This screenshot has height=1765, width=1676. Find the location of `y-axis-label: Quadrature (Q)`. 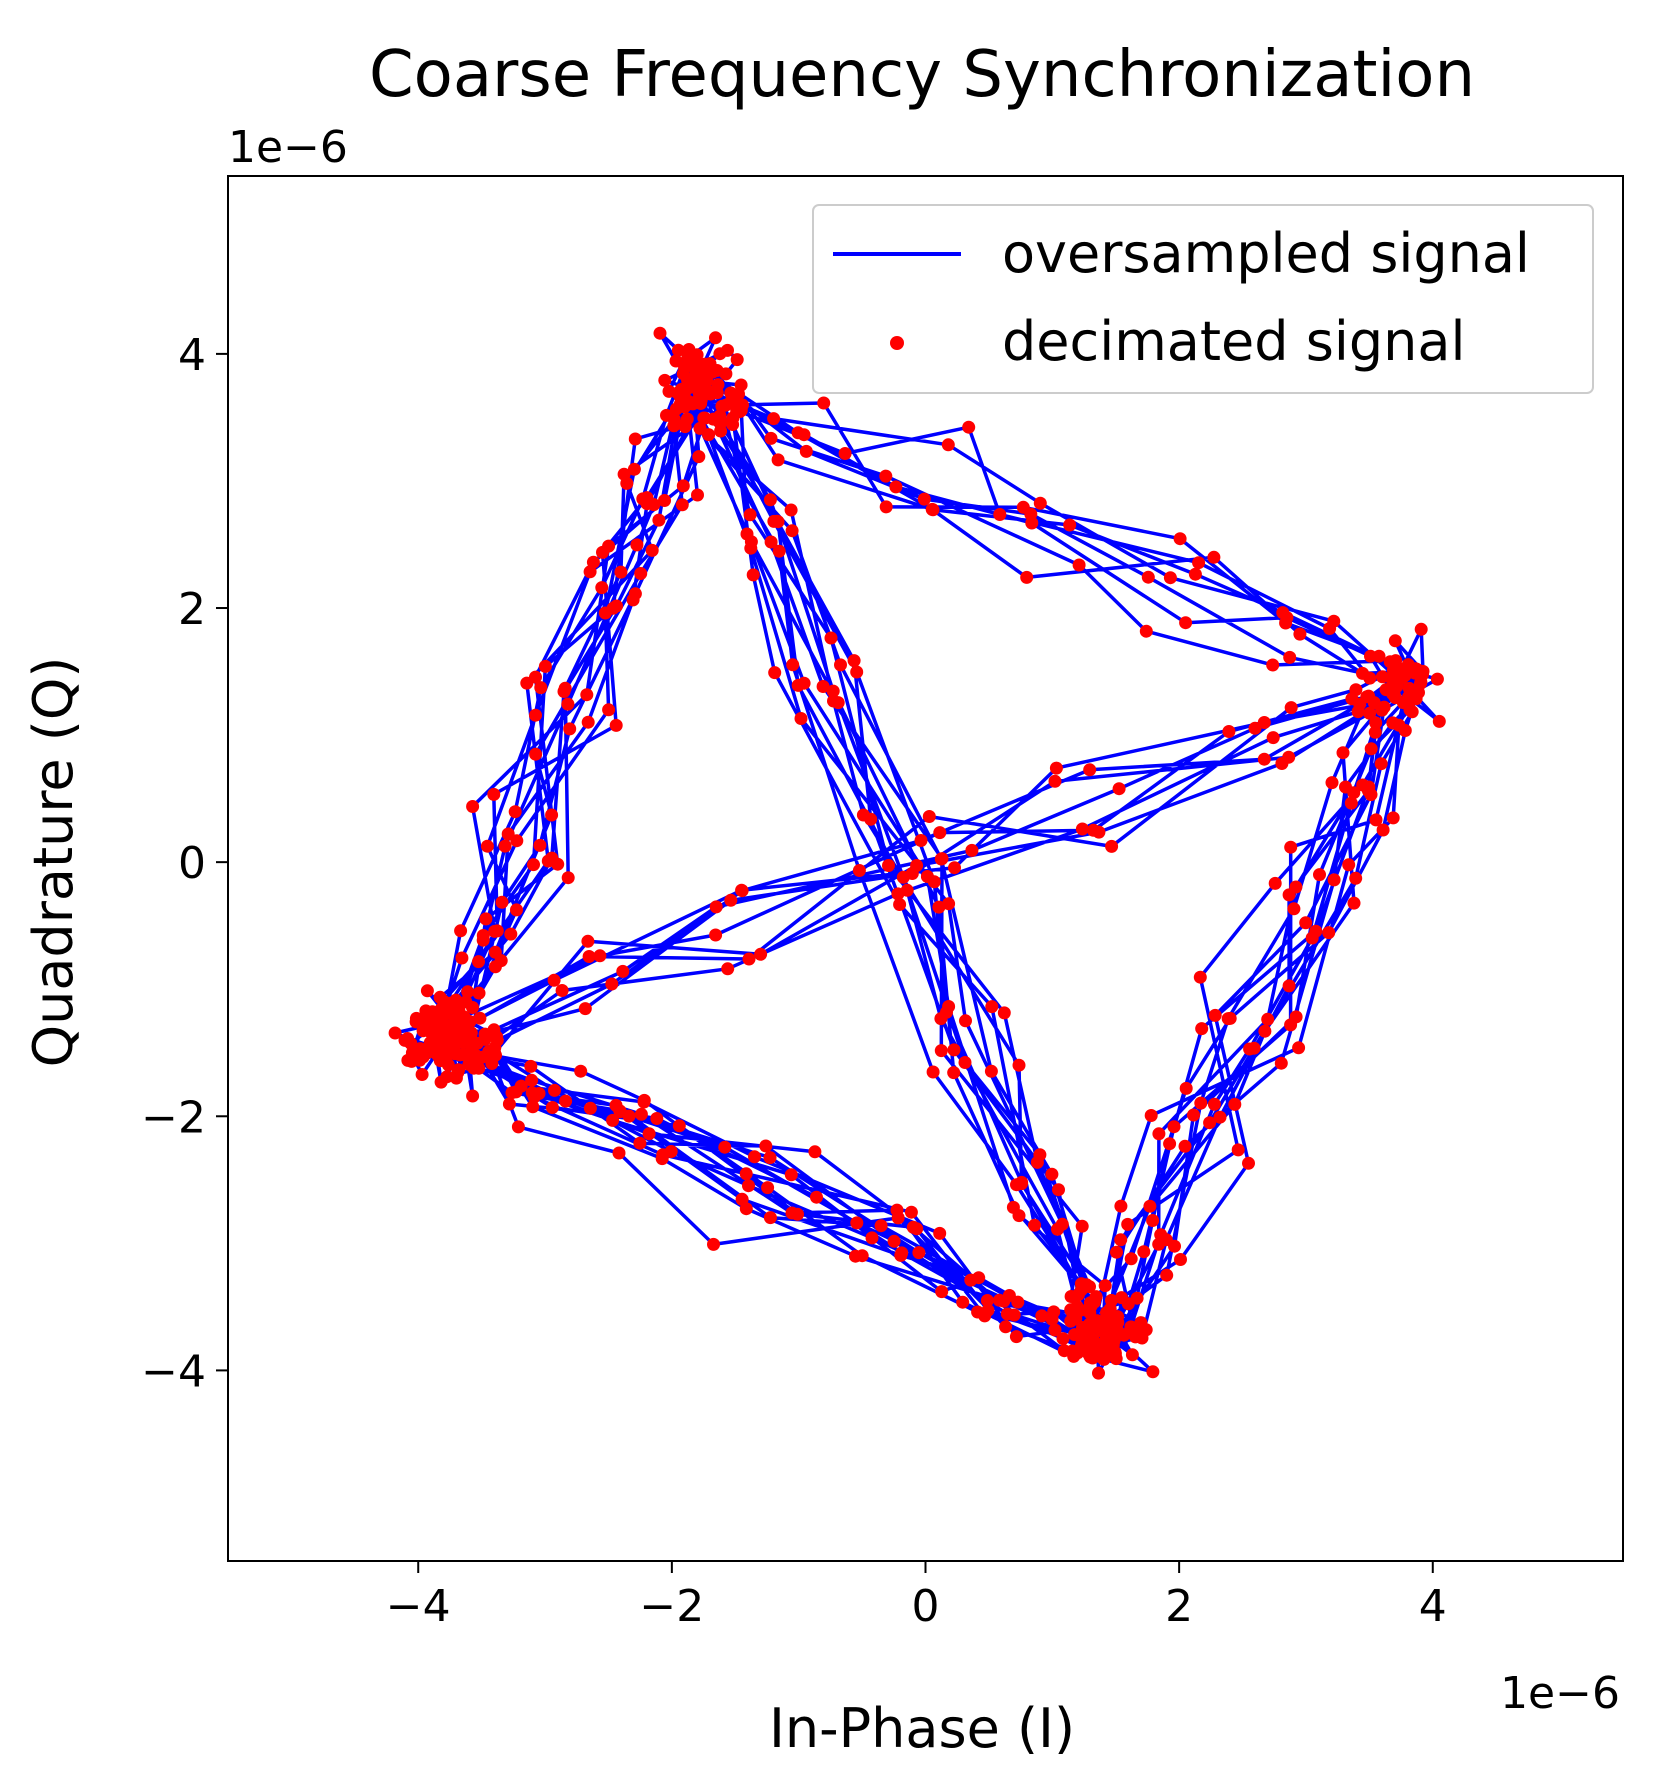

y-axis-label: Quadrature (Q) is located at coordinates (53, 862).